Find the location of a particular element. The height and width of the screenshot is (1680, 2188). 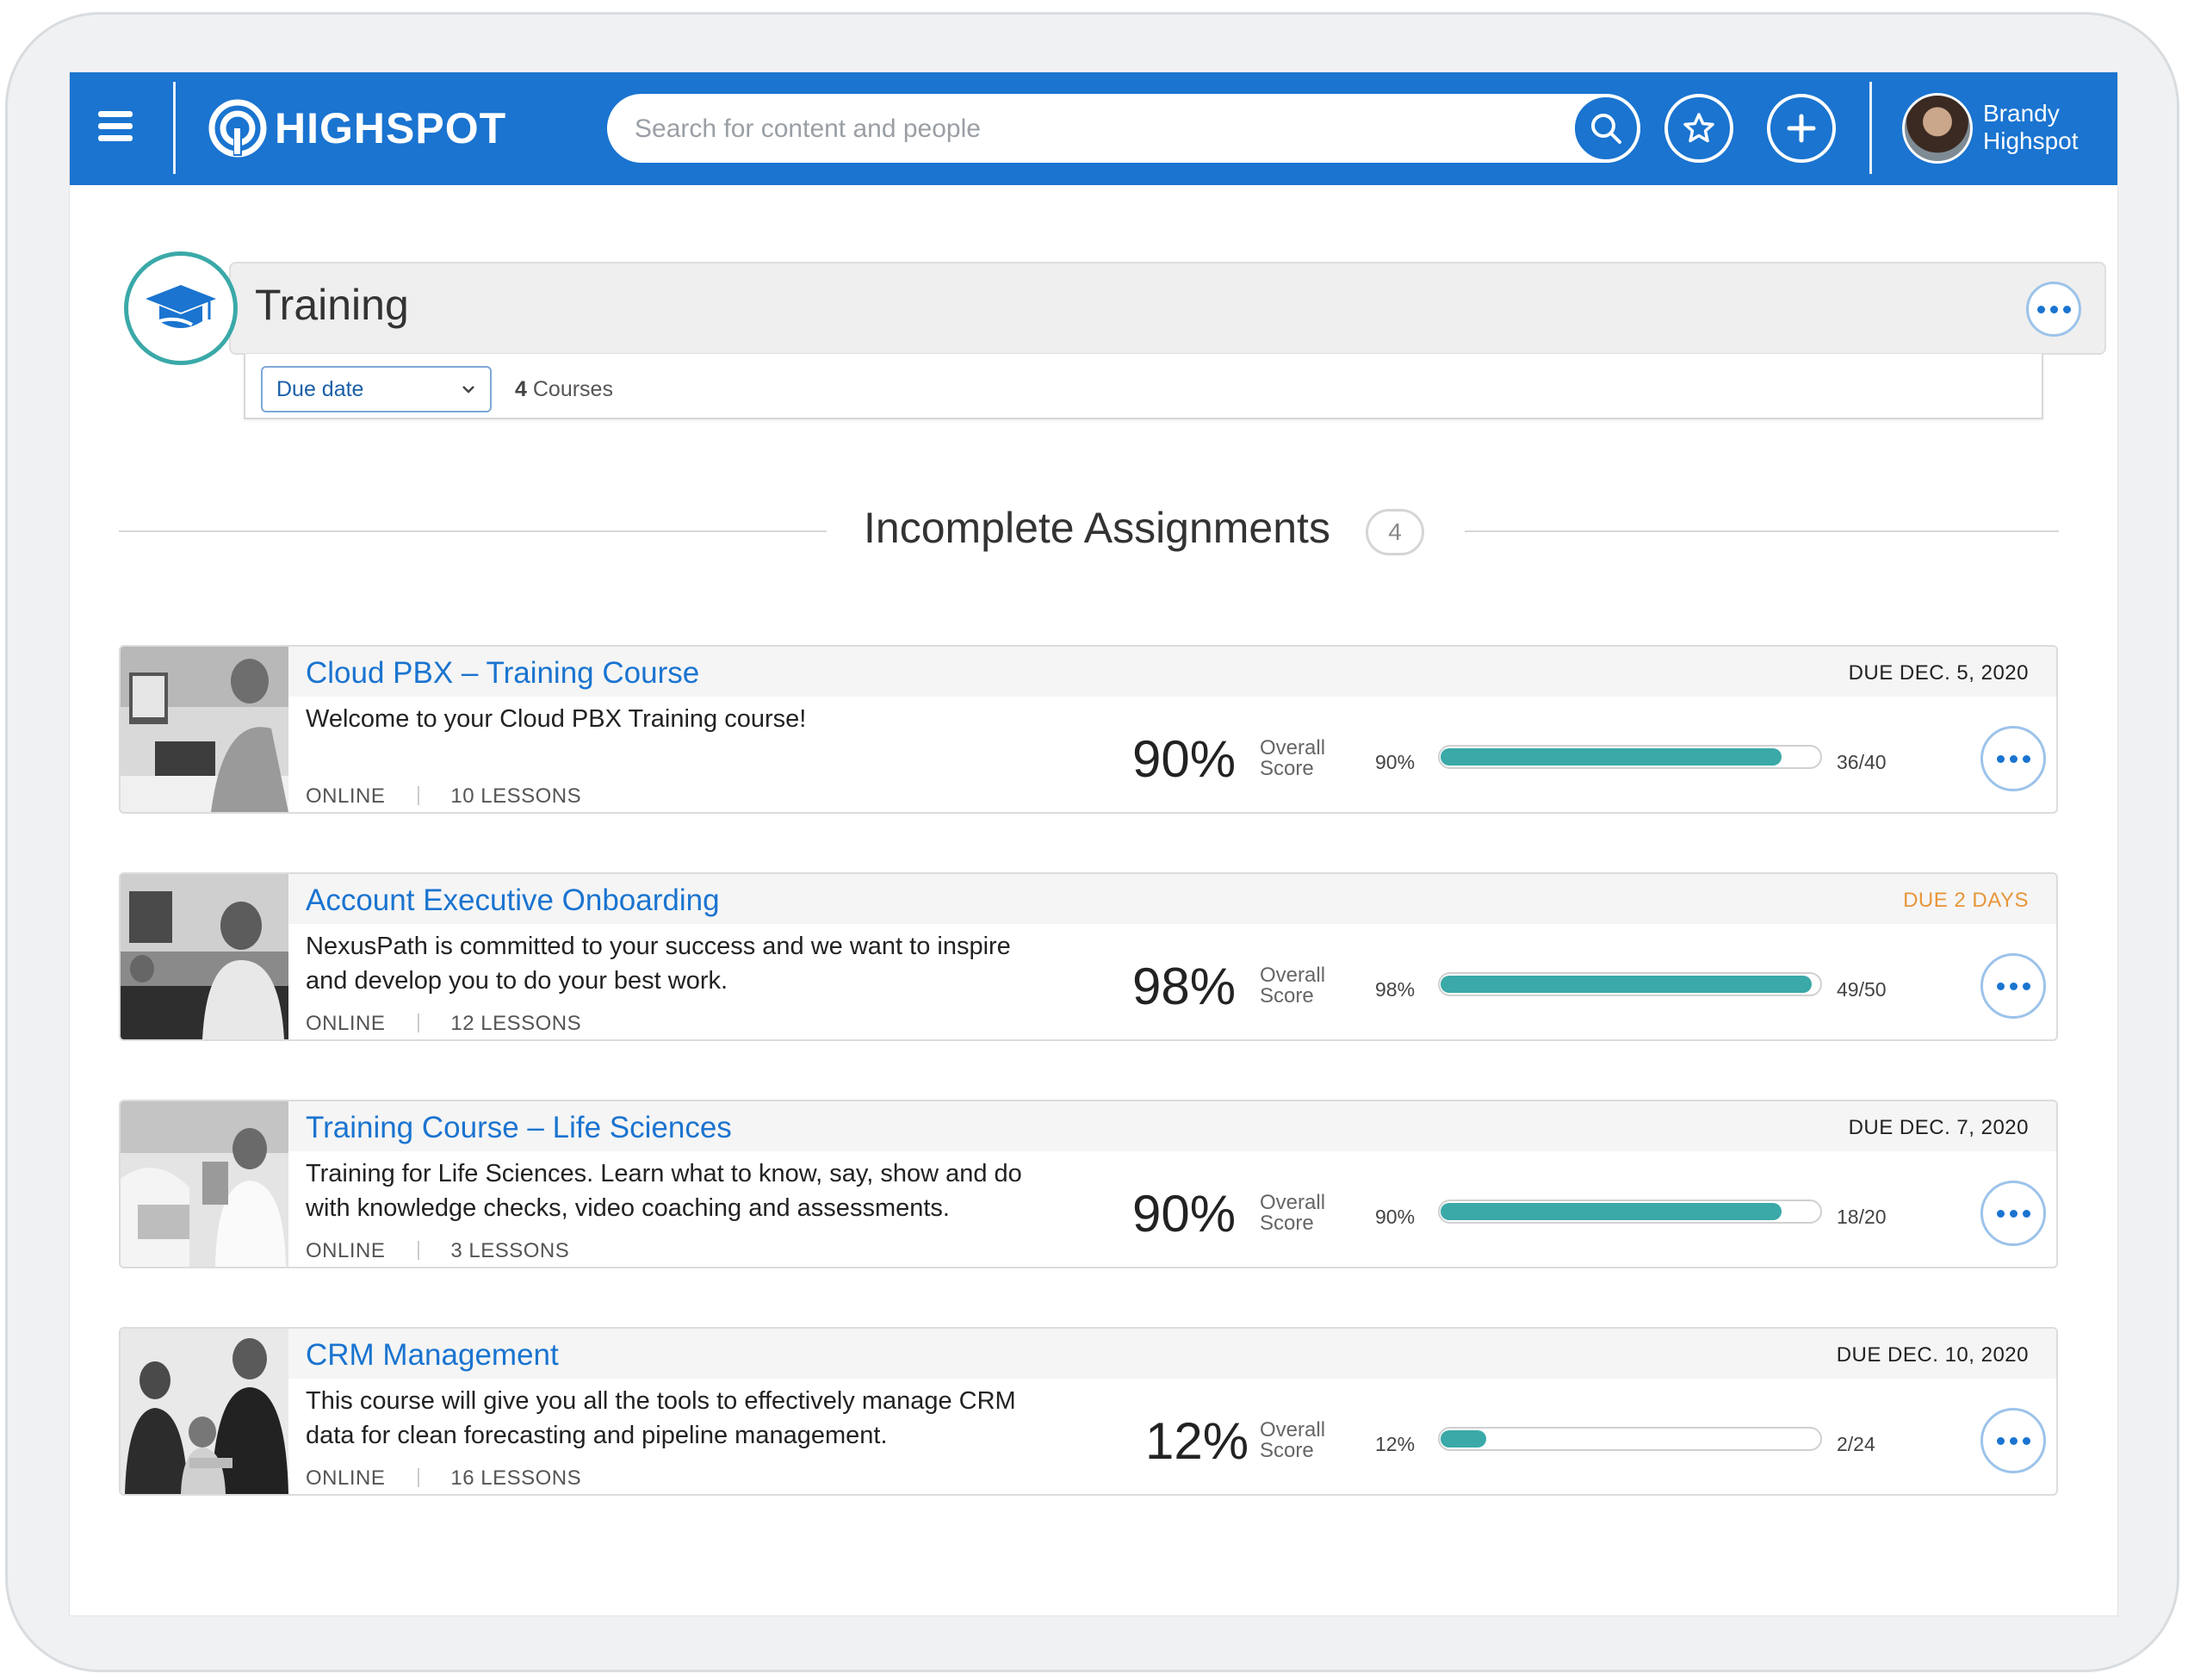

plus-icon is located at coordinates (1801, 128).